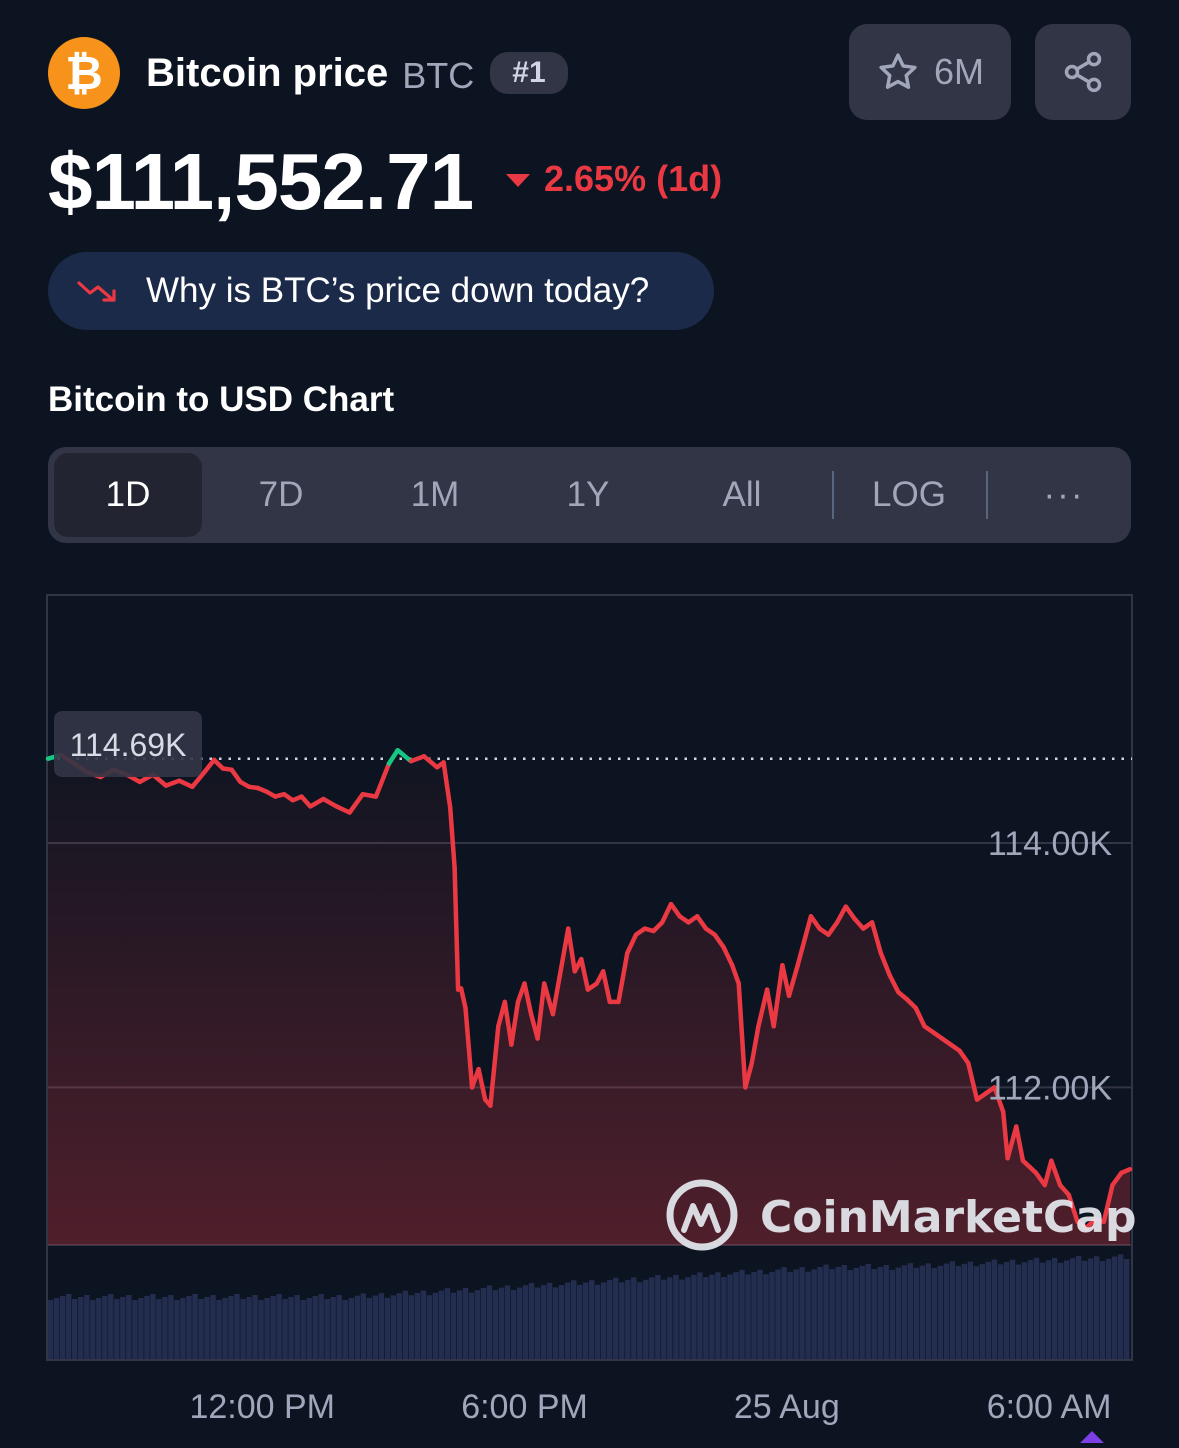  I want to click on tab-1m: 1M, so click(435, 494).